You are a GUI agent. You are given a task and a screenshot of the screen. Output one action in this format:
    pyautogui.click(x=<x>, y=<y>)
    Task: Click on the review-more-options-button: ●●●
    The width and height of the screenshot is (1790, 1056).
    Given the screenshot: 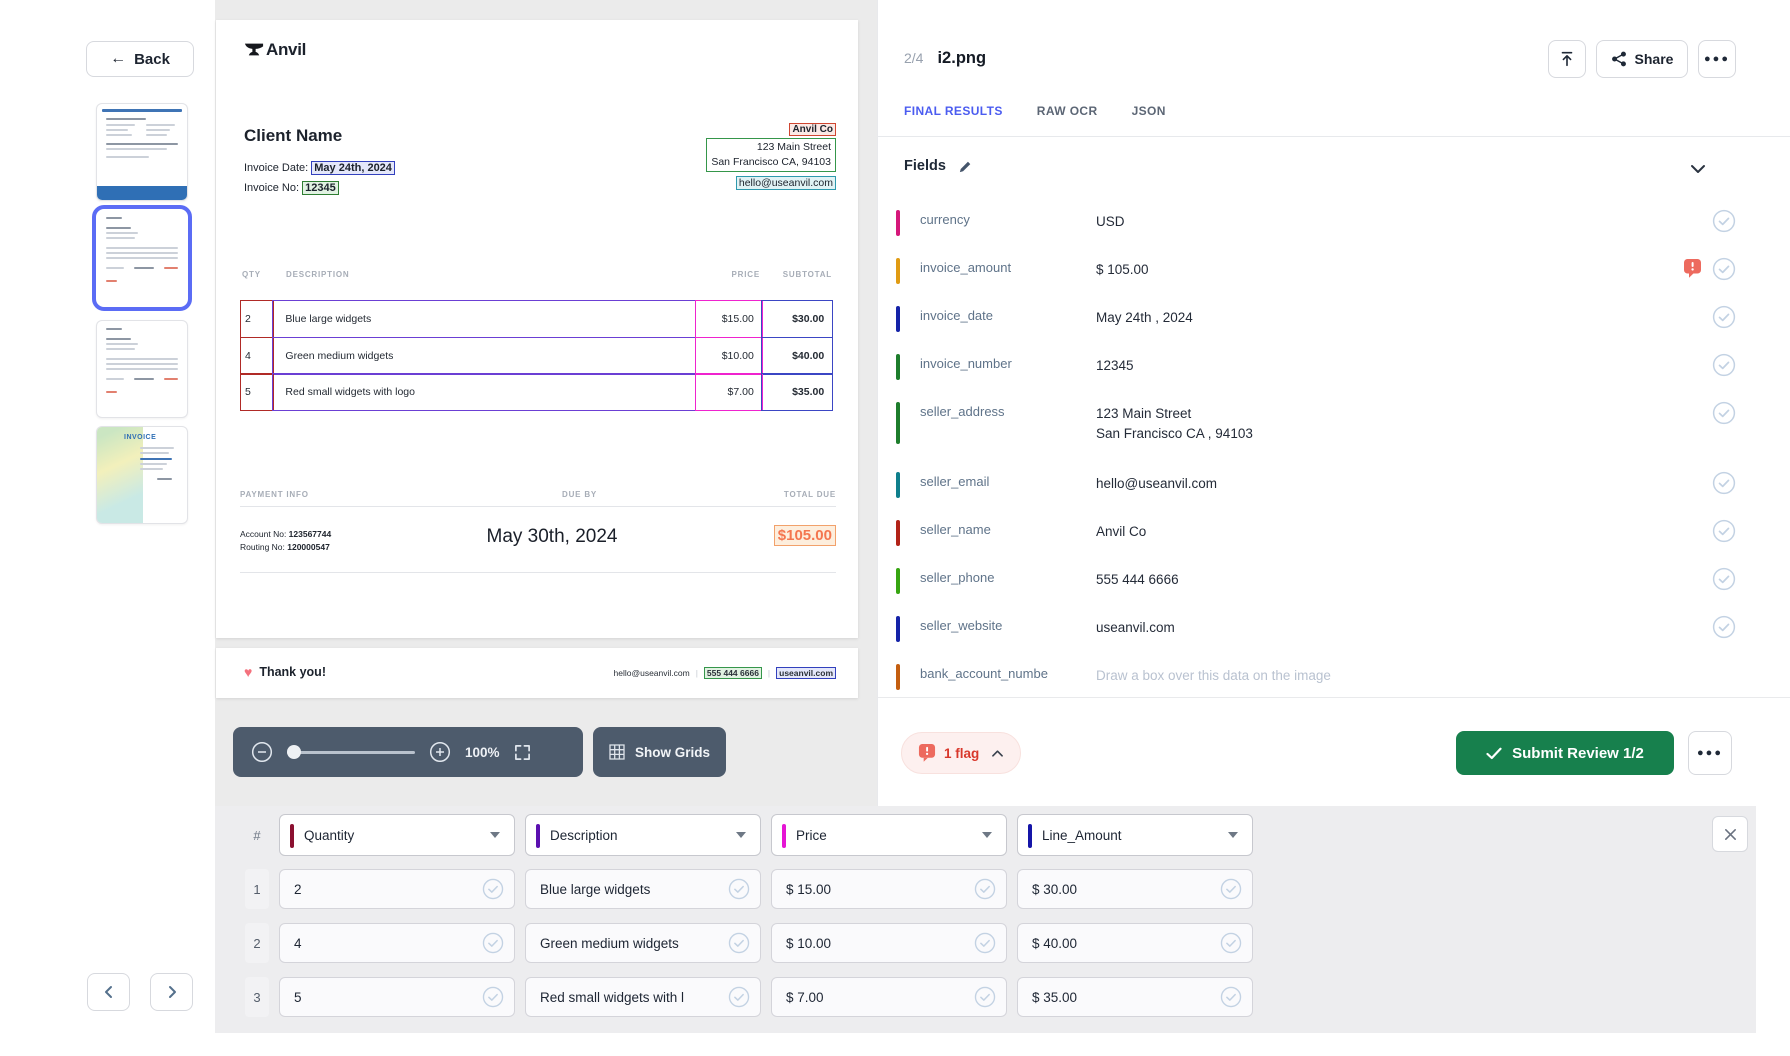 What is the action you would take?
    pyautogui.click(x=1710, y=753)
    